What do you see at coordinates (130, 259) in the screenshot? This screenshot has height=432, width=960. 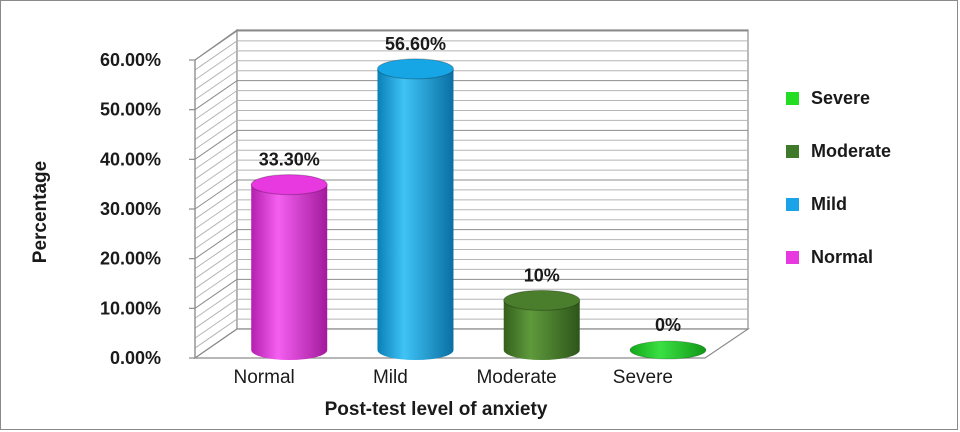 I see `y-tick-label: 20.00%` at bounding box center [130, 259].